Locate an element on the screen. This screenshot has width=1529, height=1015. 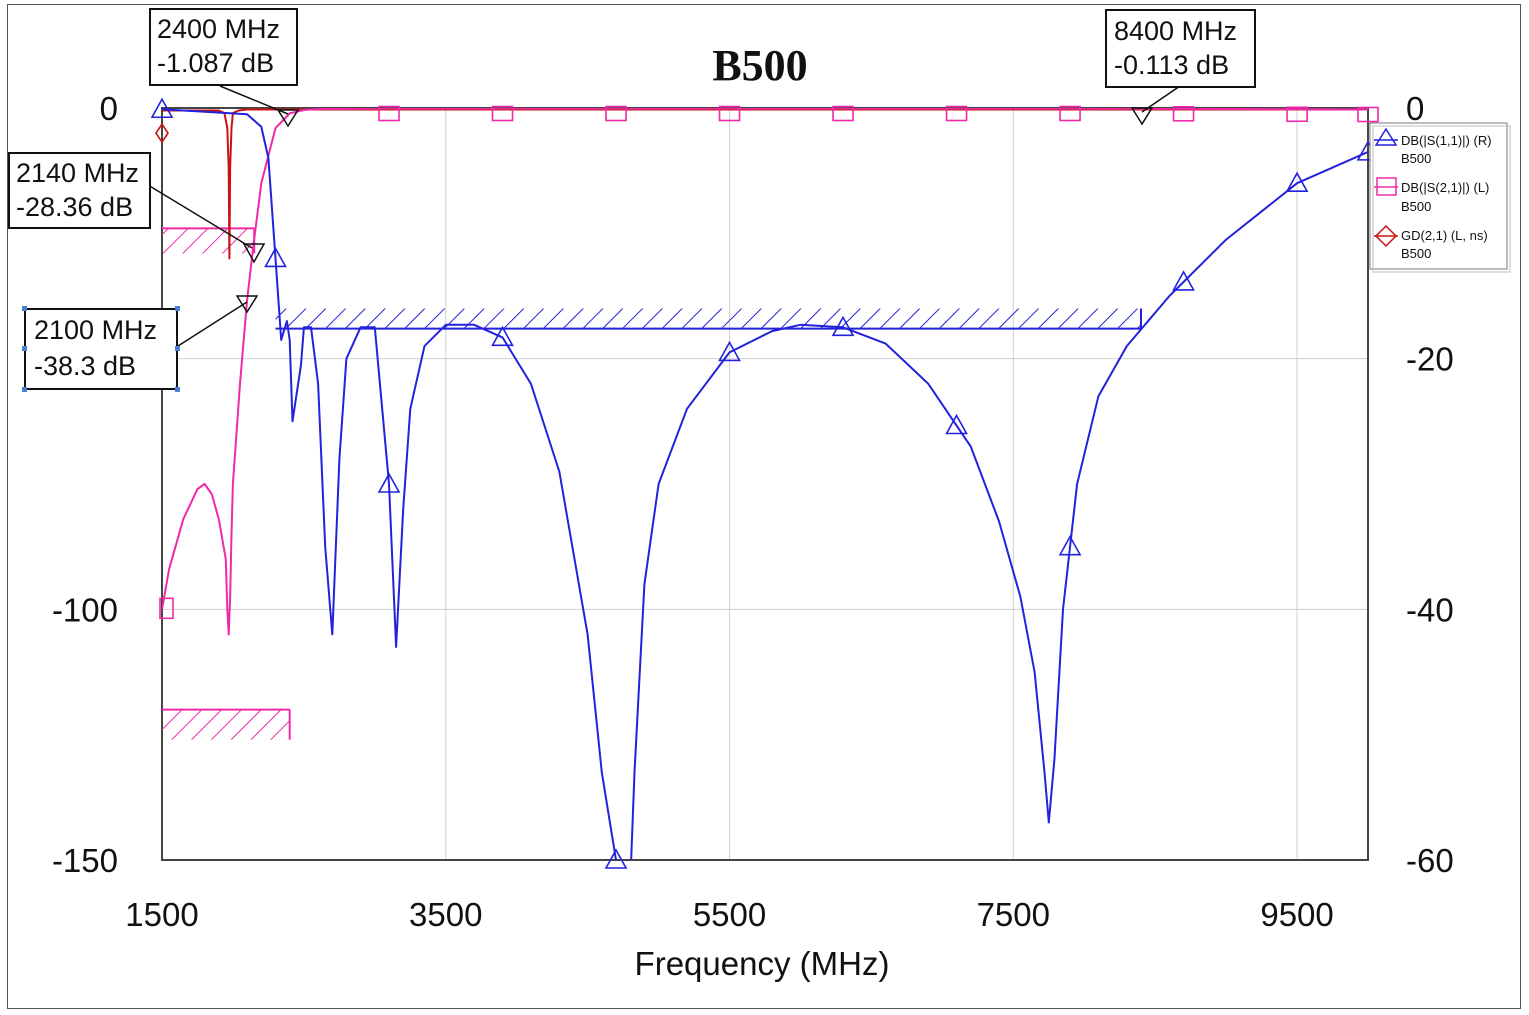
annotation-2400: 2400 MHz -1.087 dB is located at coordinates (224, 68).